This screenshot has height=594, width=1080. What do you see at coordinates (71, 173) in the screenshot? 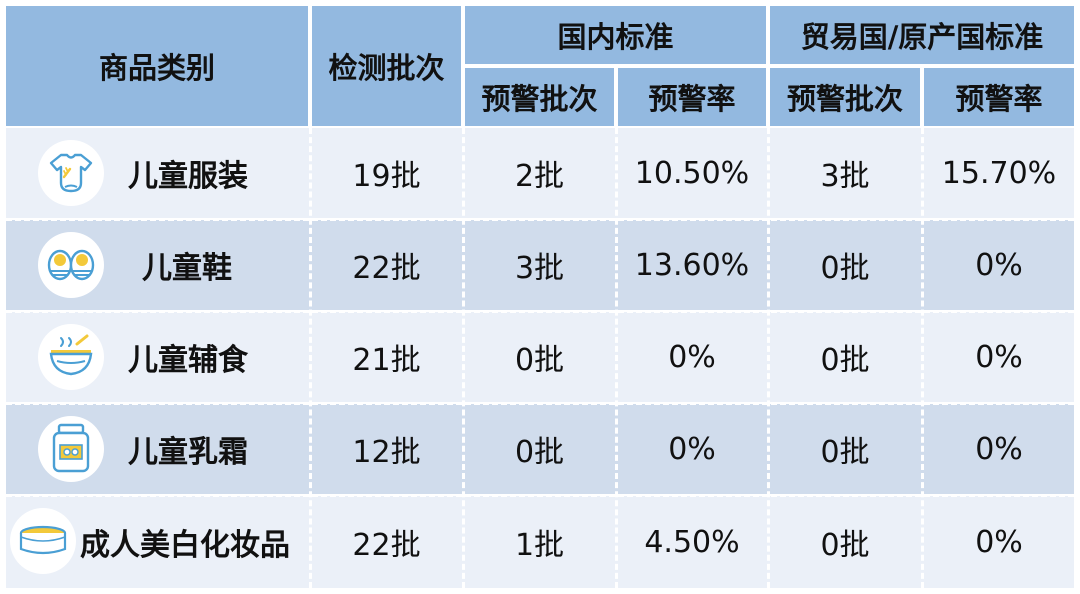
I see `baby-onesie-icon` at bounding box center [71, 173].